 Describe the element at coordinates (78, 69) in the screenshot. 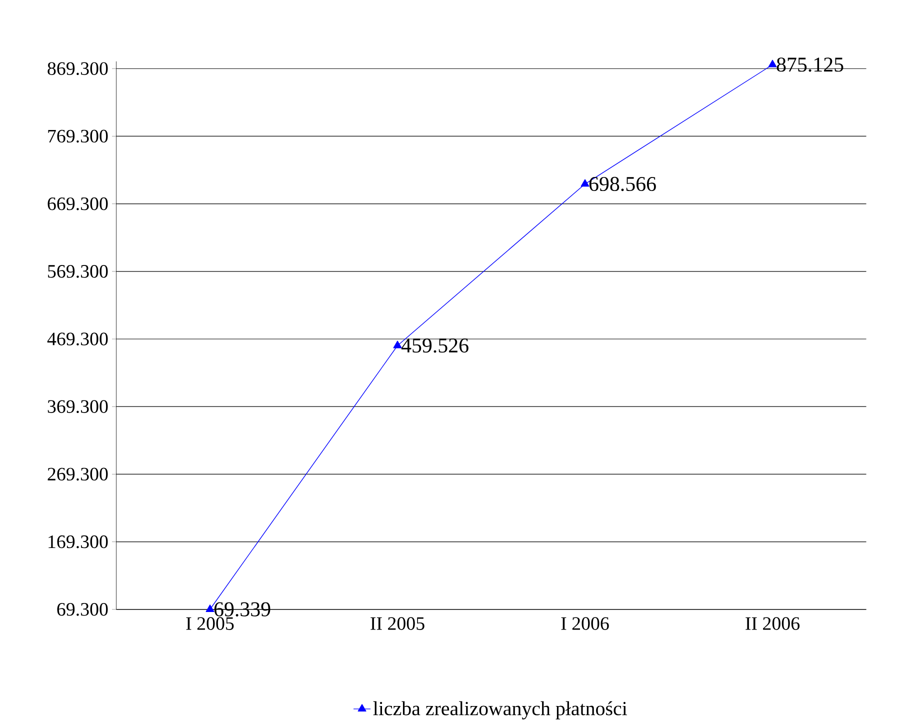

I see `y-tick-label: 869.300` at that location.